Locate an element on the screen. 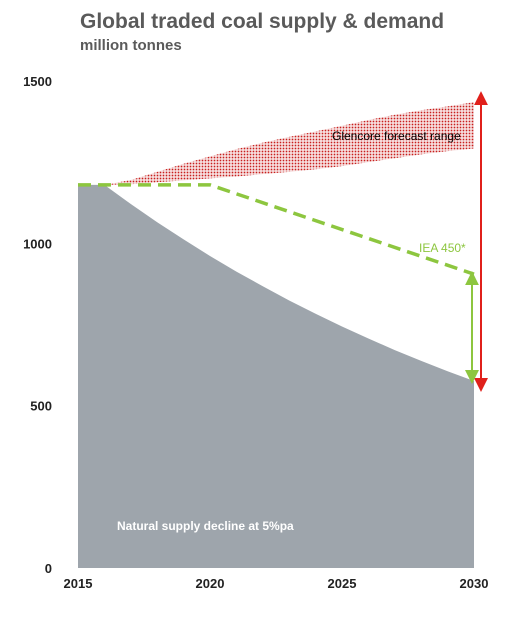  forecast-range-band is located at coordinates (276, 143).